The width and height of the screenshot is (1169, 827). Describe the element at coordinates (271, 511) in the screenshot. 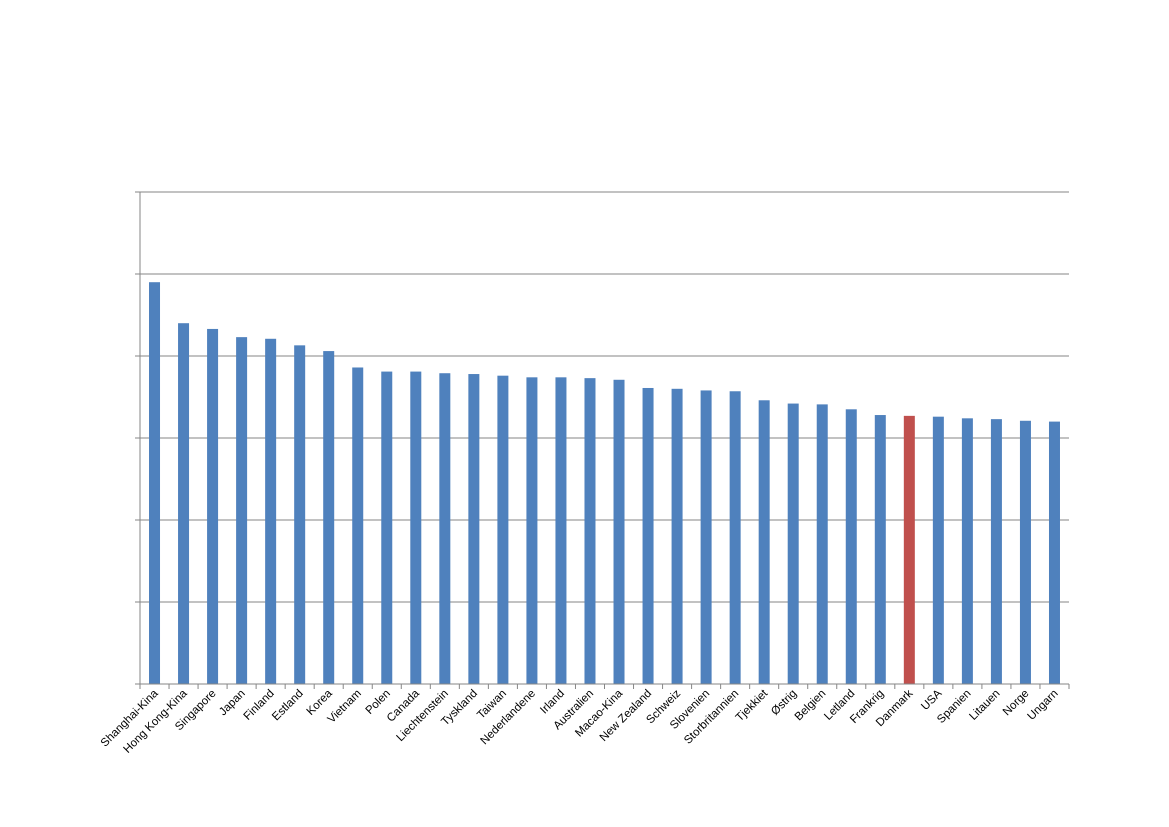

I see `bar-finland` at that location.